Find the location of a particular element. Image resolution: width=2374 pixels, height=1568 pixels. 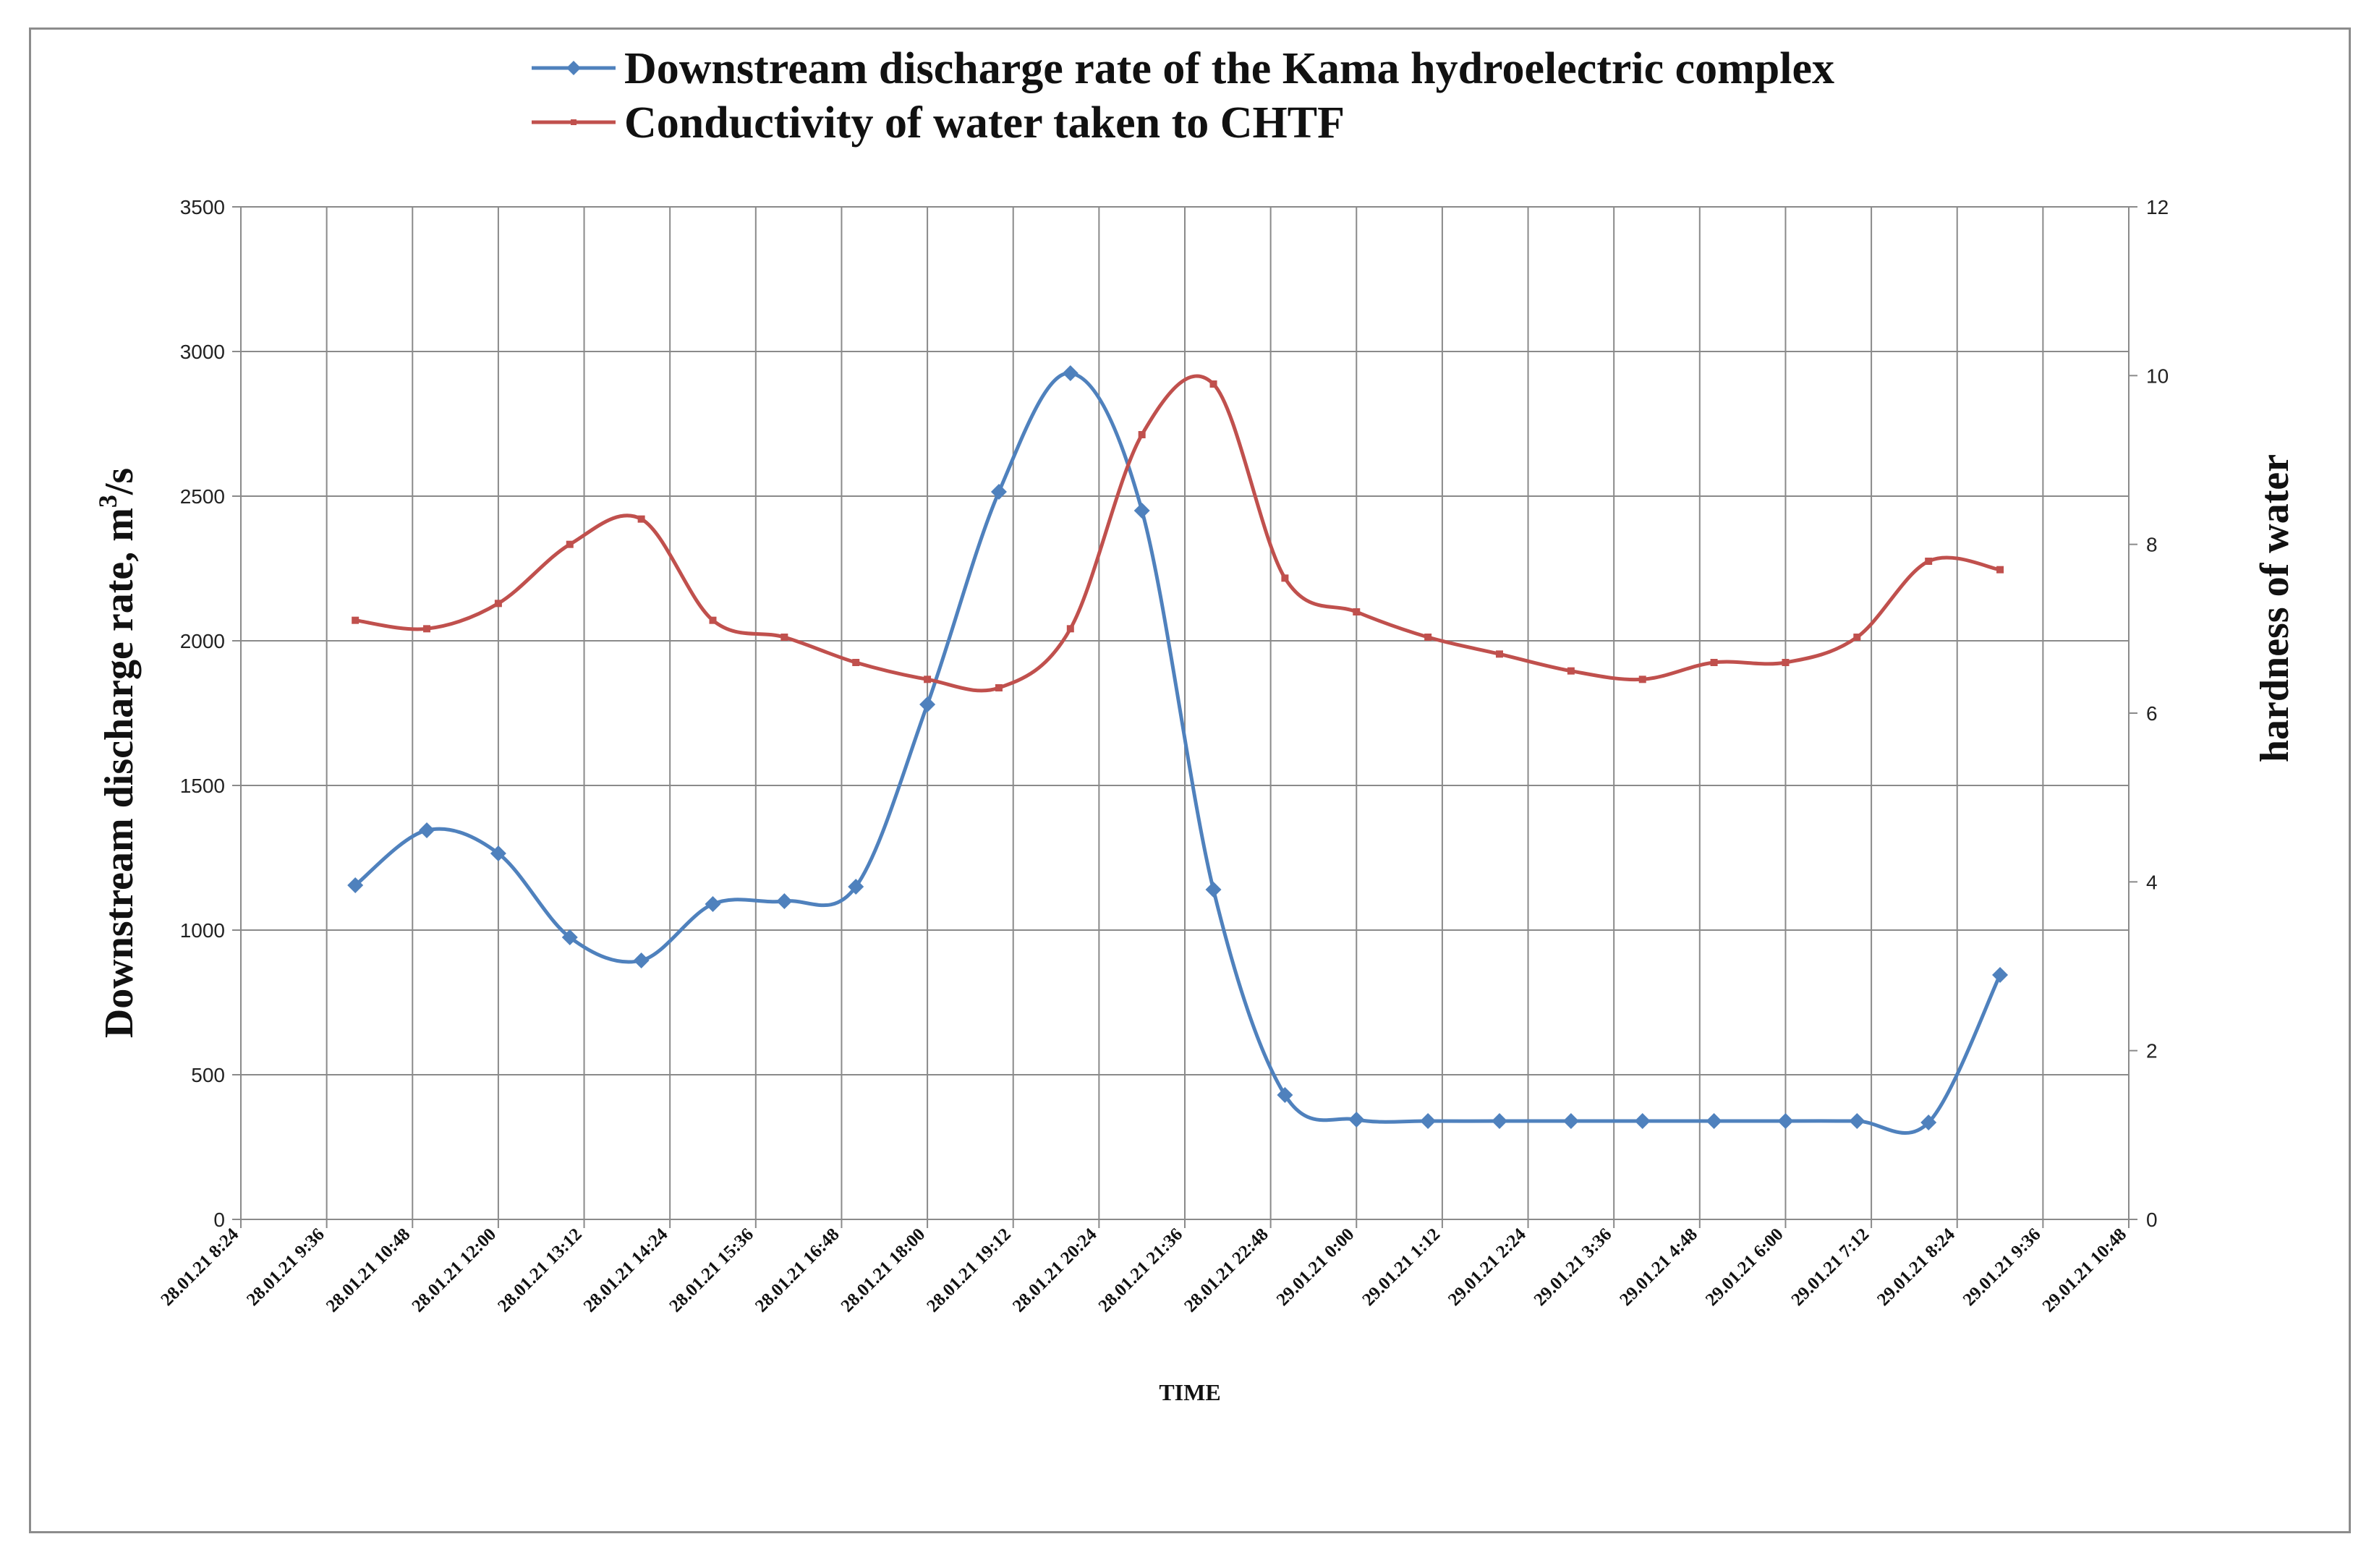

legend-marker-square is located at coordinates (574, 122).